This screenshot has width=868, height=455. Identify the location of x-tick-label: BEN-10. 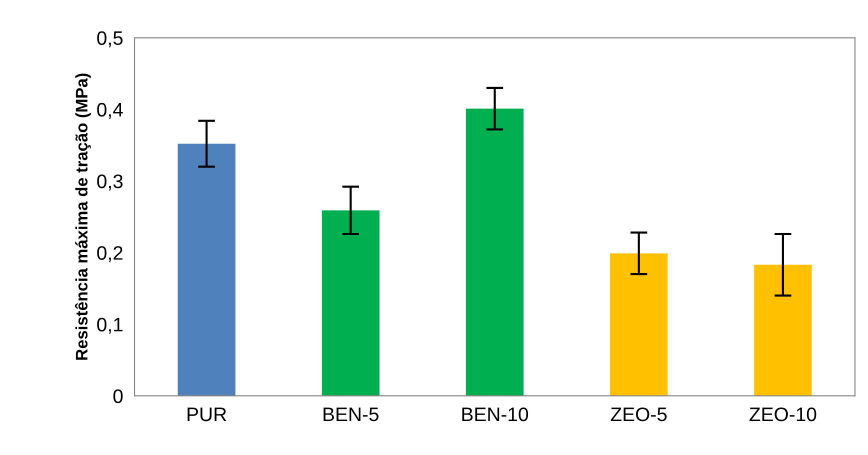
(495, 414).